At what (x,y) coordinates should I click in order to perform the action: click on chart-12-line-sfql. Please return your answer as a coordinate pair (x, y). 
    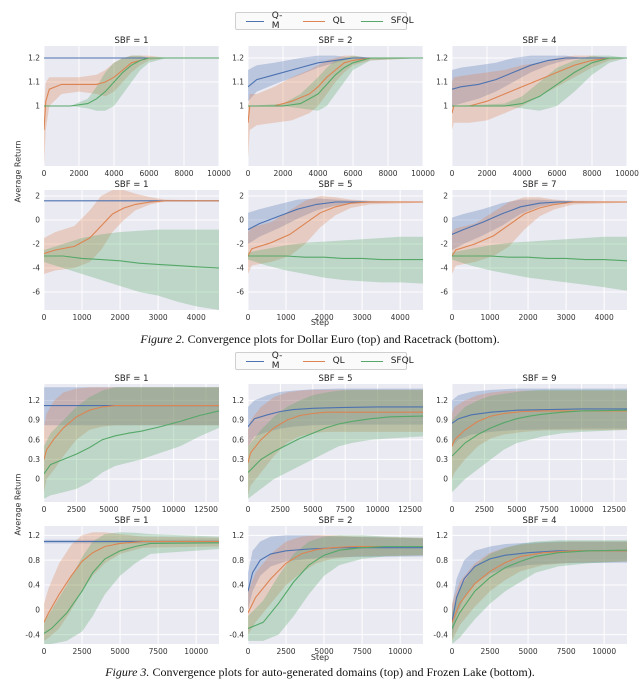
    Looking at the image, I should click on (539, 589).